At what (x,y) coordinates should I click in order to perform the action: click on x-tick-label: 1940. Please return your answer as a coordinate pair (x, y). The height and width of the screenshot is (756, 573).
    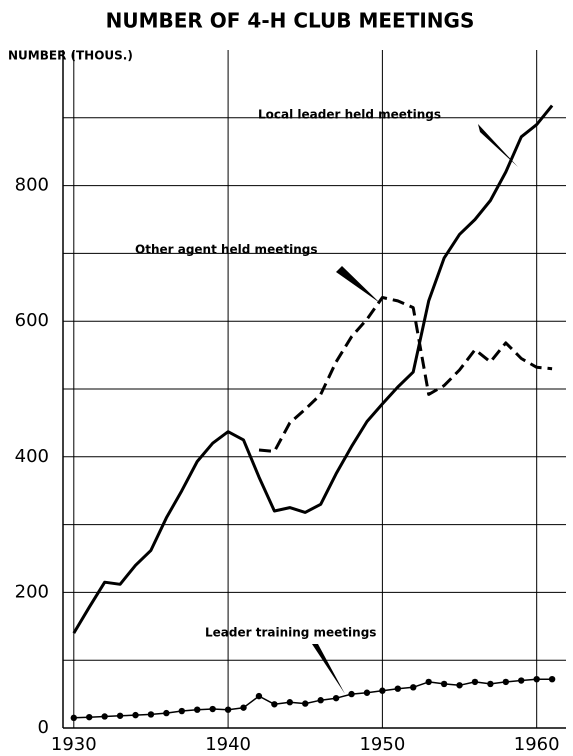
    Looking at the image, I should click on (228, 744).